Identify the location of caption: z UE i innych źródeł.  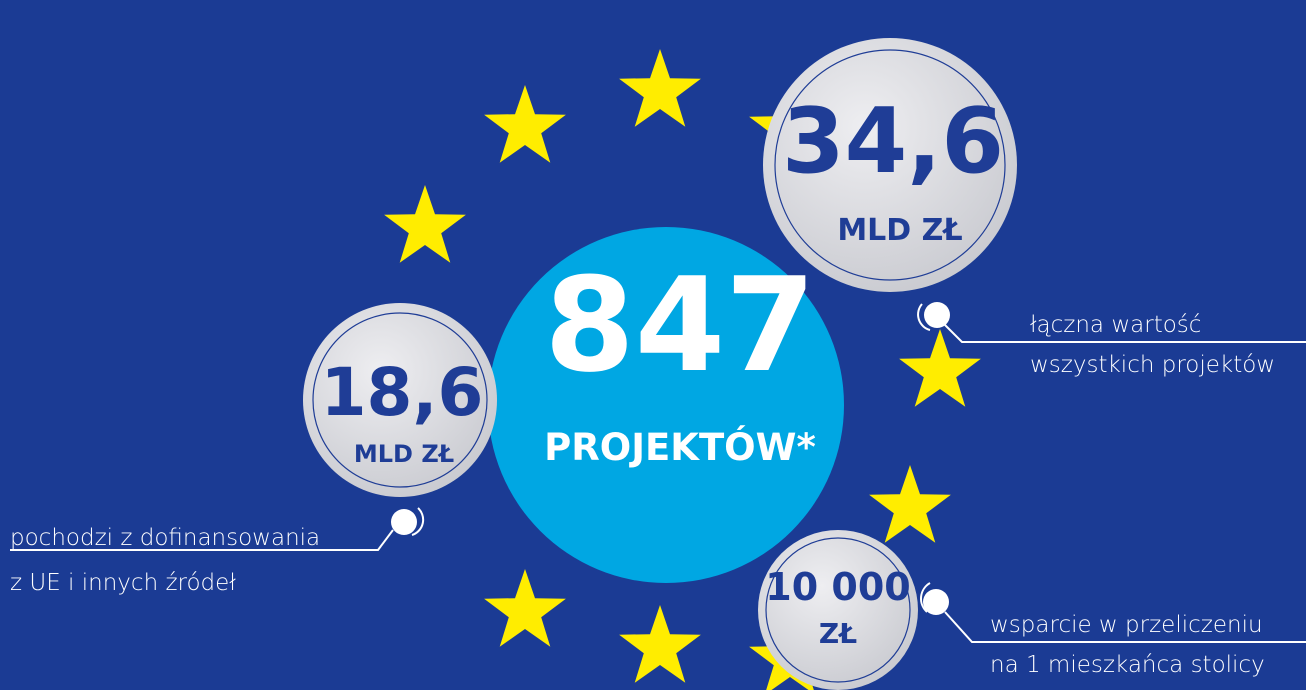
(123, 583).